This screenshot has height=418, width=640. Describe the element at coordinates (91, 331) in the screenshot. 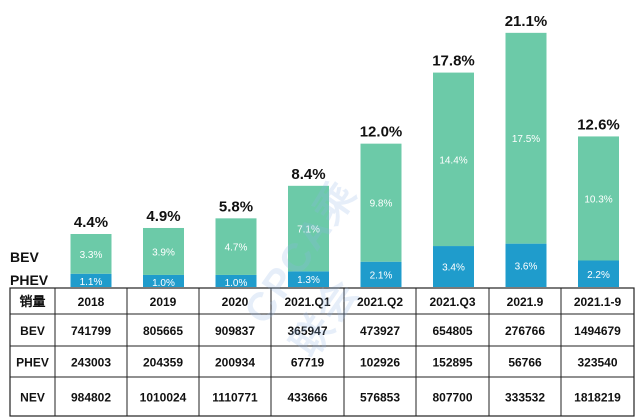

I see `table-cell-0-0: 741799` at that location.